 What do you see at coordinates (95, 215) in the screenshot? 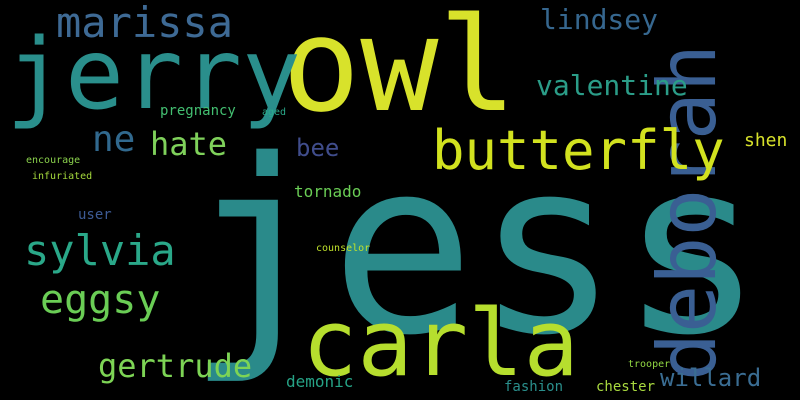
I see `word: user` at bounding box center [95, 215].